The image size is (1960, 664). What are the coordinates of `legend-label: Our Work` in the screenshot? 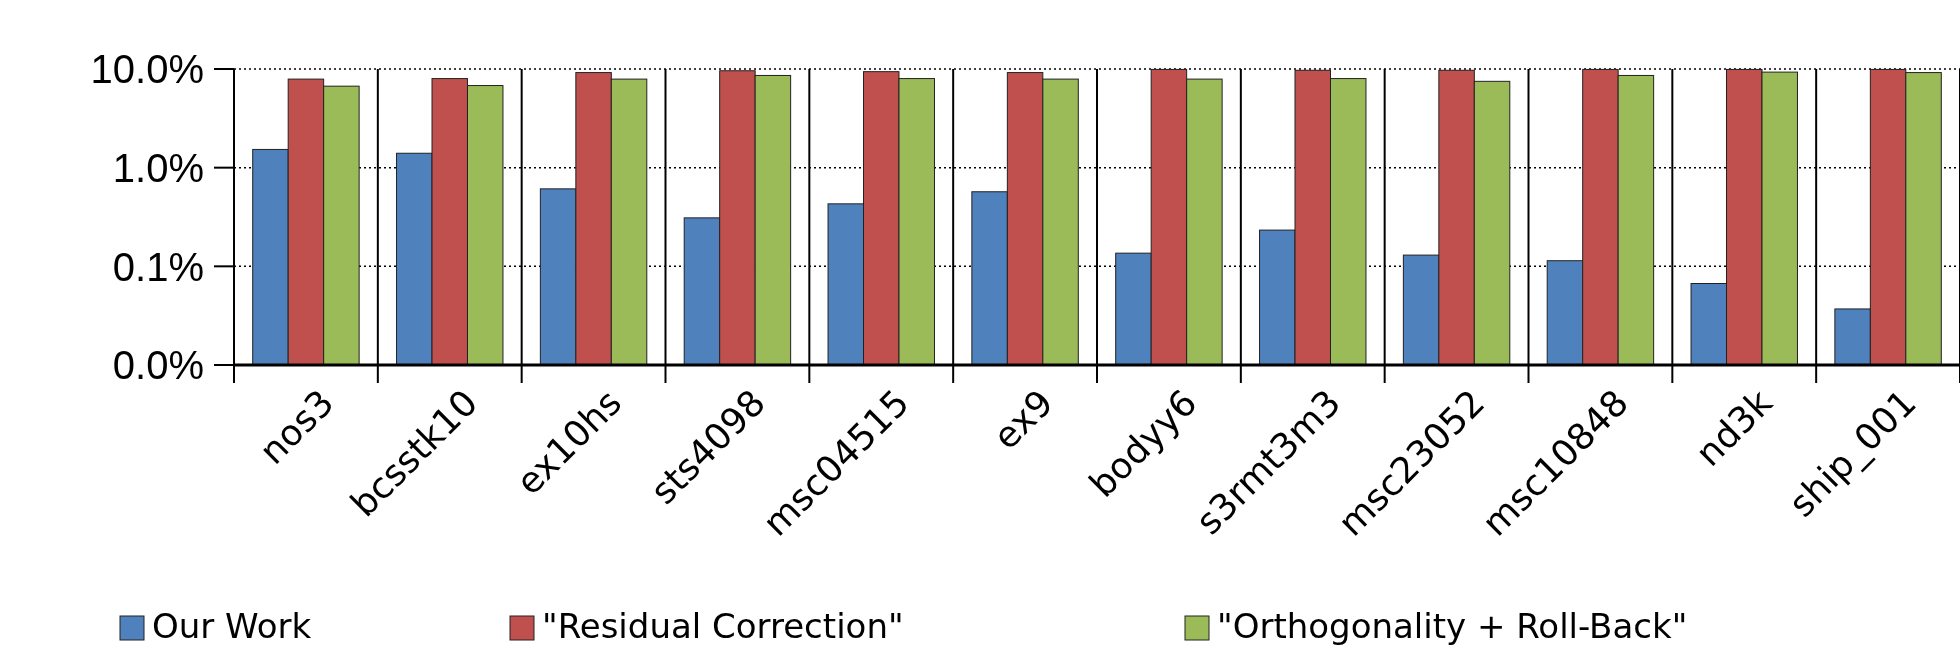 It's located at (232, 626).